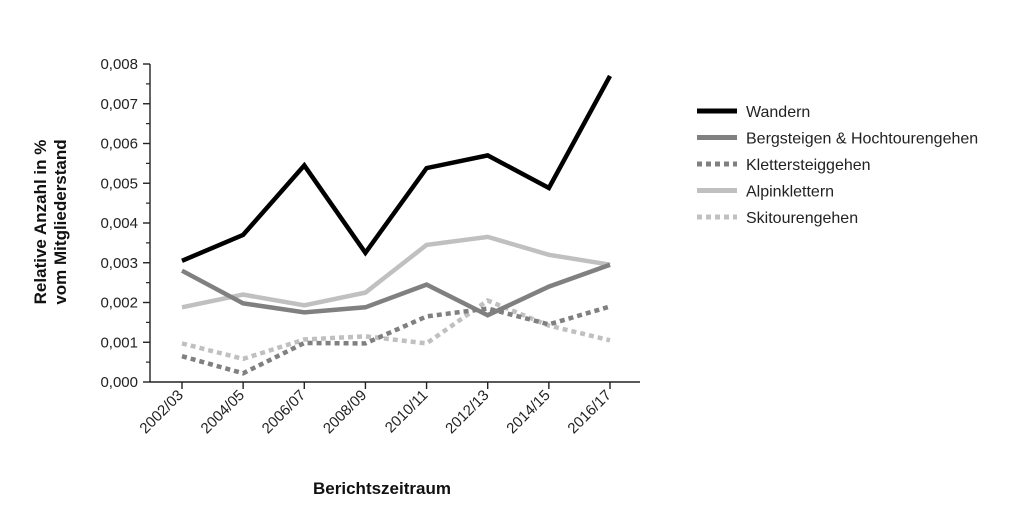  I want to click on legend-label: Wandern, so click(778, 112).